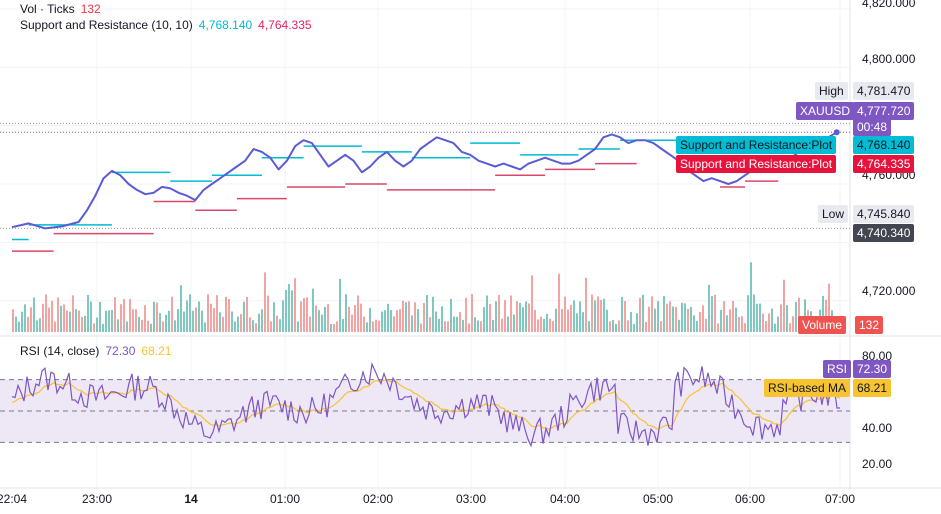 Image resolution: width=941 pixels, height=514 pixels. I want to click on bar-countdown: 00:48, so click(872, 127).